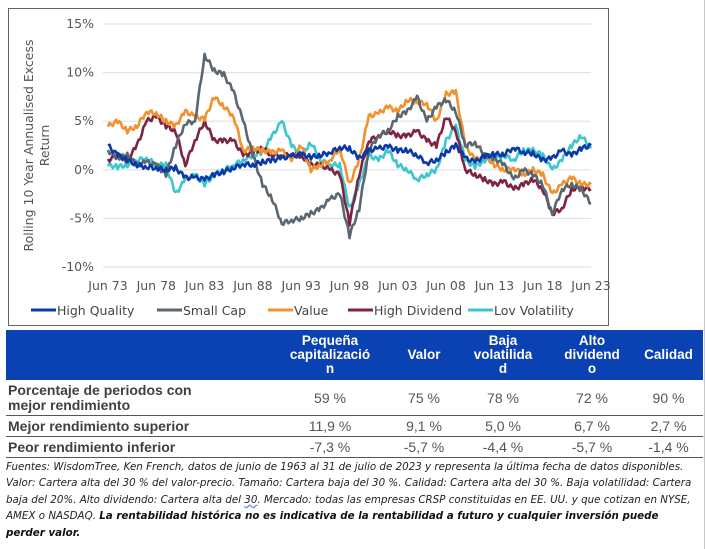  Describe the element at coordinates (668, 426) in the screenshot. I see `cell-value: 2,7 %` at that location.